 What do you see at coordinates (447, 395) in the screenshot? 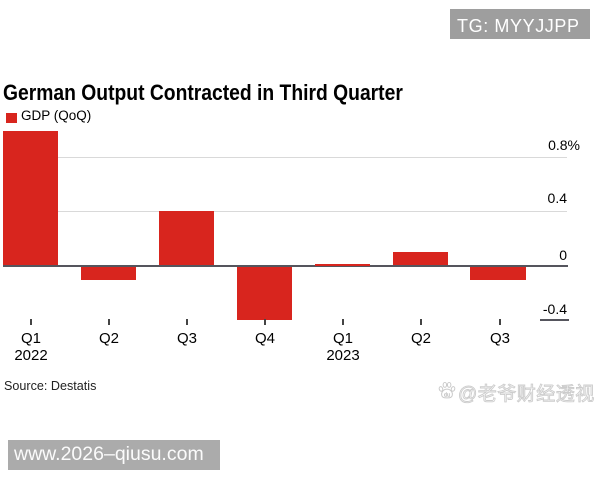
I see `svg-text: du` at bounding box center [447, 395].